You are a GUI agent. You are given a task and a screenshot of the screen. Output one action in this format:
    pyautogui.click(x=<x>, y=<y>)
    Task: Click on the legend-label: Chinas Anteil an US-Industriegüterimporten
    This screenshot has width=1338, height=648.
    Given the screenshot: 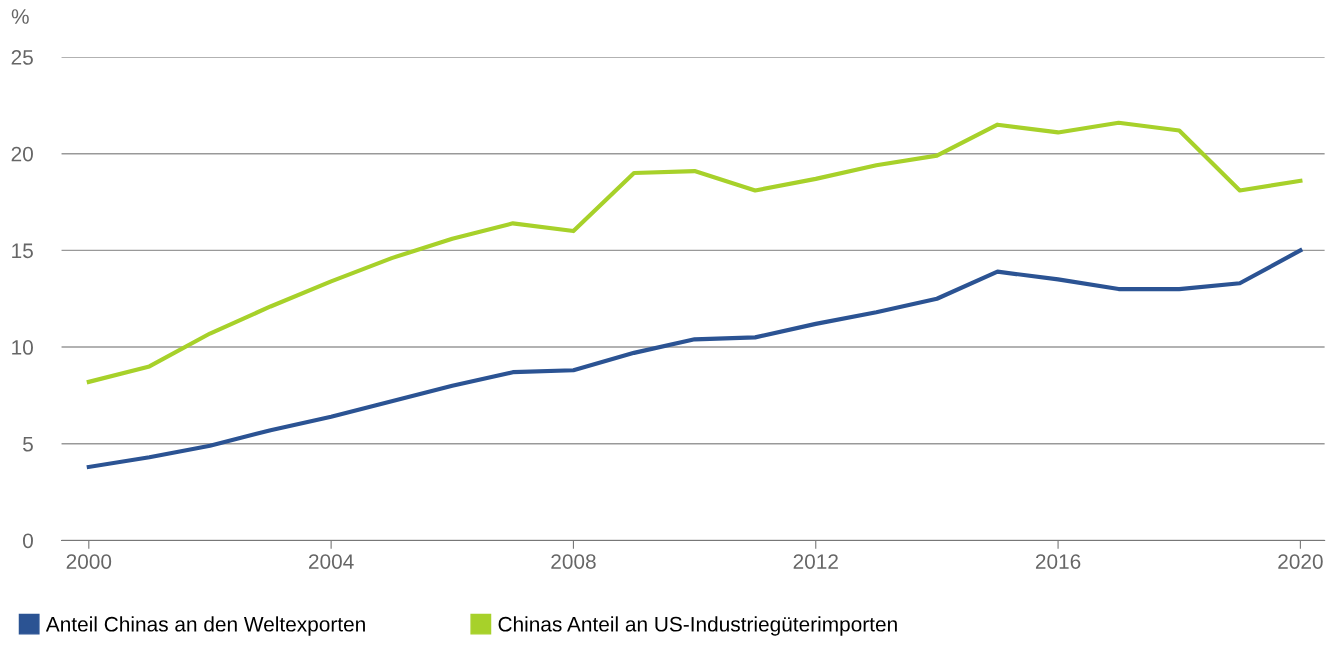 What is the action you would take?
    pyautogui.click(x=697, y=626)
    